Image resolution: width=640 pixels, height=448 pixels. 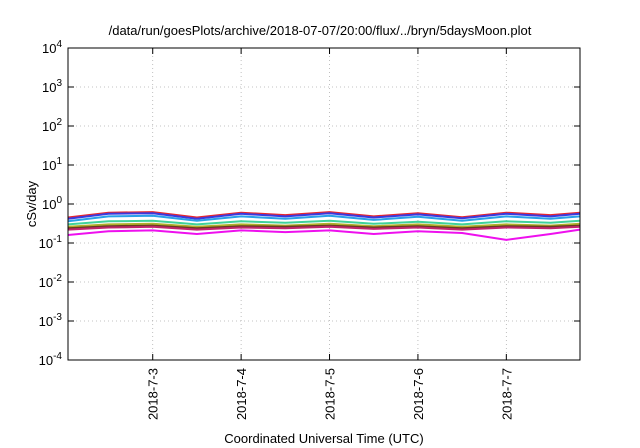 I want to click on y-tick-label: 10¹, so click(x=52, y=164).